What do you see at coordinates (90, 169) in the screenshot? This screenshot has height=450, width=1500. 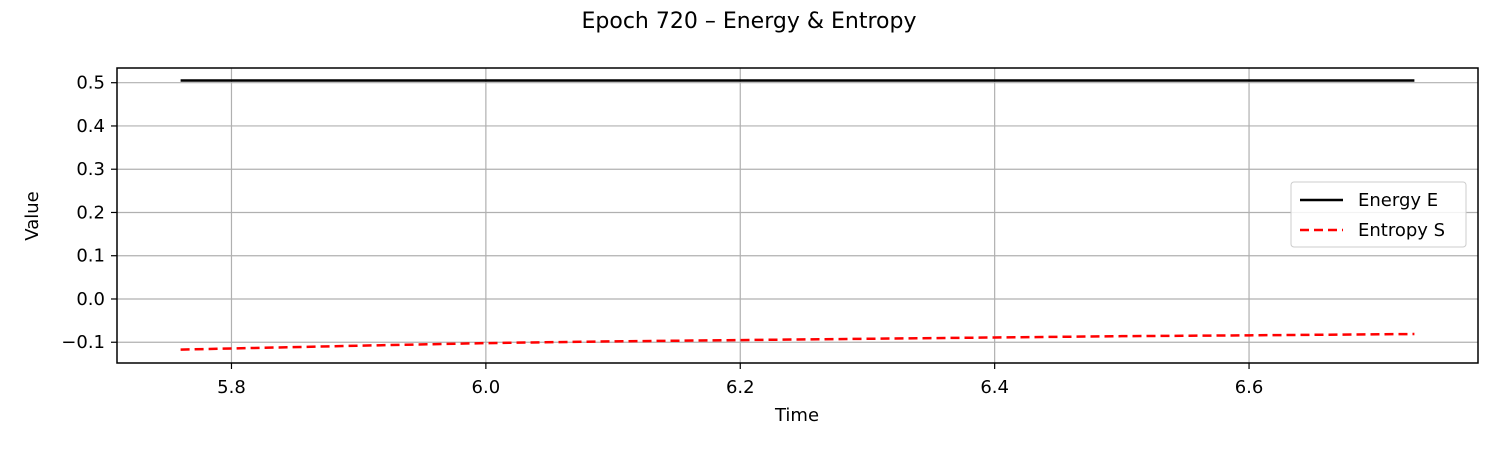 I see `y-tick-label: 0.3` at bounding box center [90, 169].